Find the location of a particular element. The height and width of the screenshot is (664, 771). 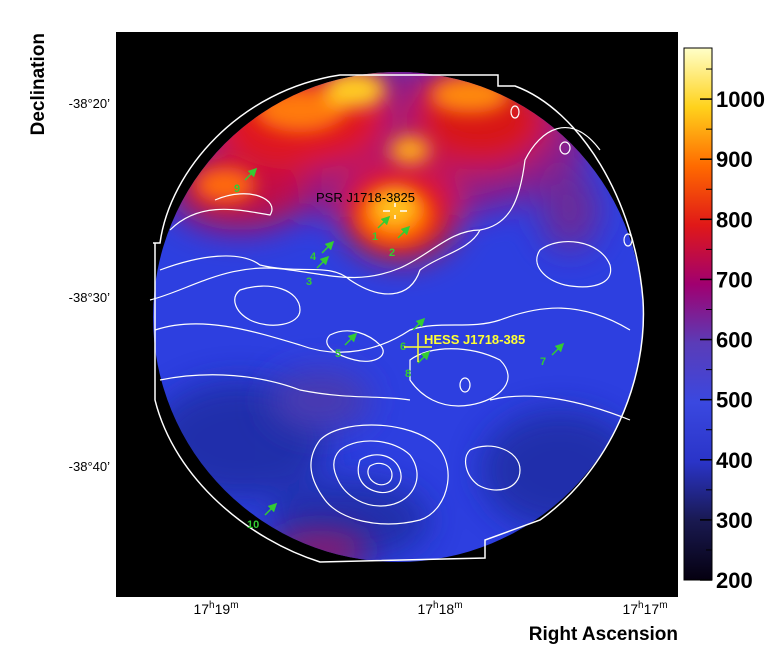

source-marker-9: 9 is located at coordinates (246, 181).